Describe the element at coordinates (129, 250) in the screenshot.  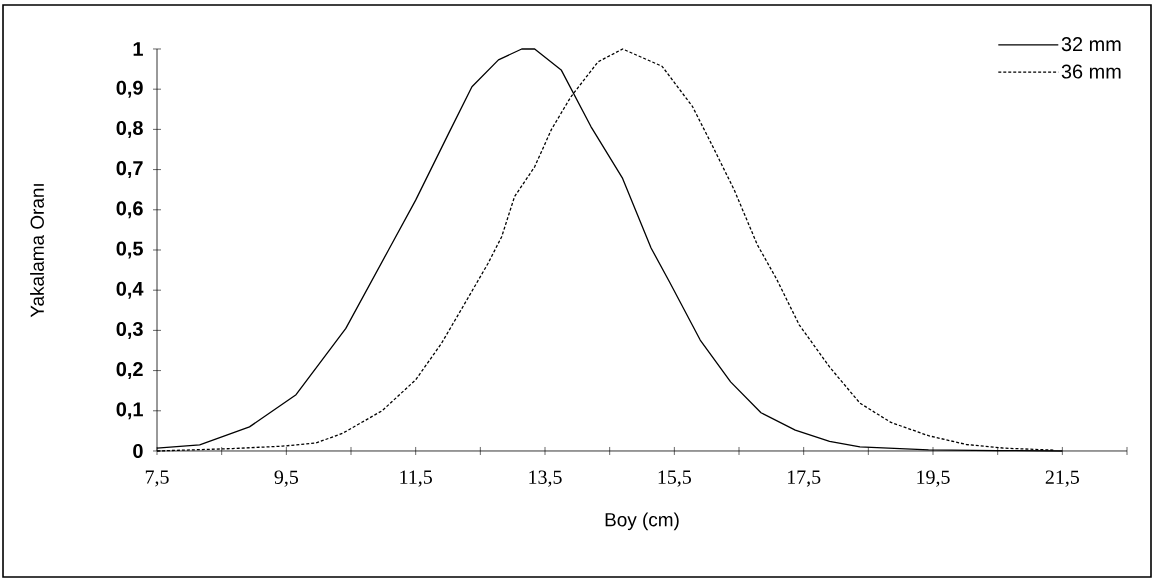
I see `y-tick-label: 0,5` at that location.